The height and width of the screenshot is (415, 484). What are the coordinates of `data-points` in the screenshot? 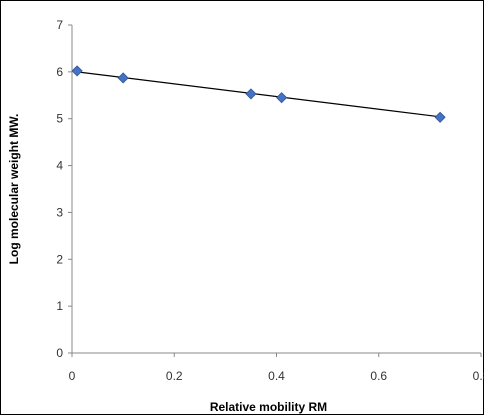 It's located at (258, 94).